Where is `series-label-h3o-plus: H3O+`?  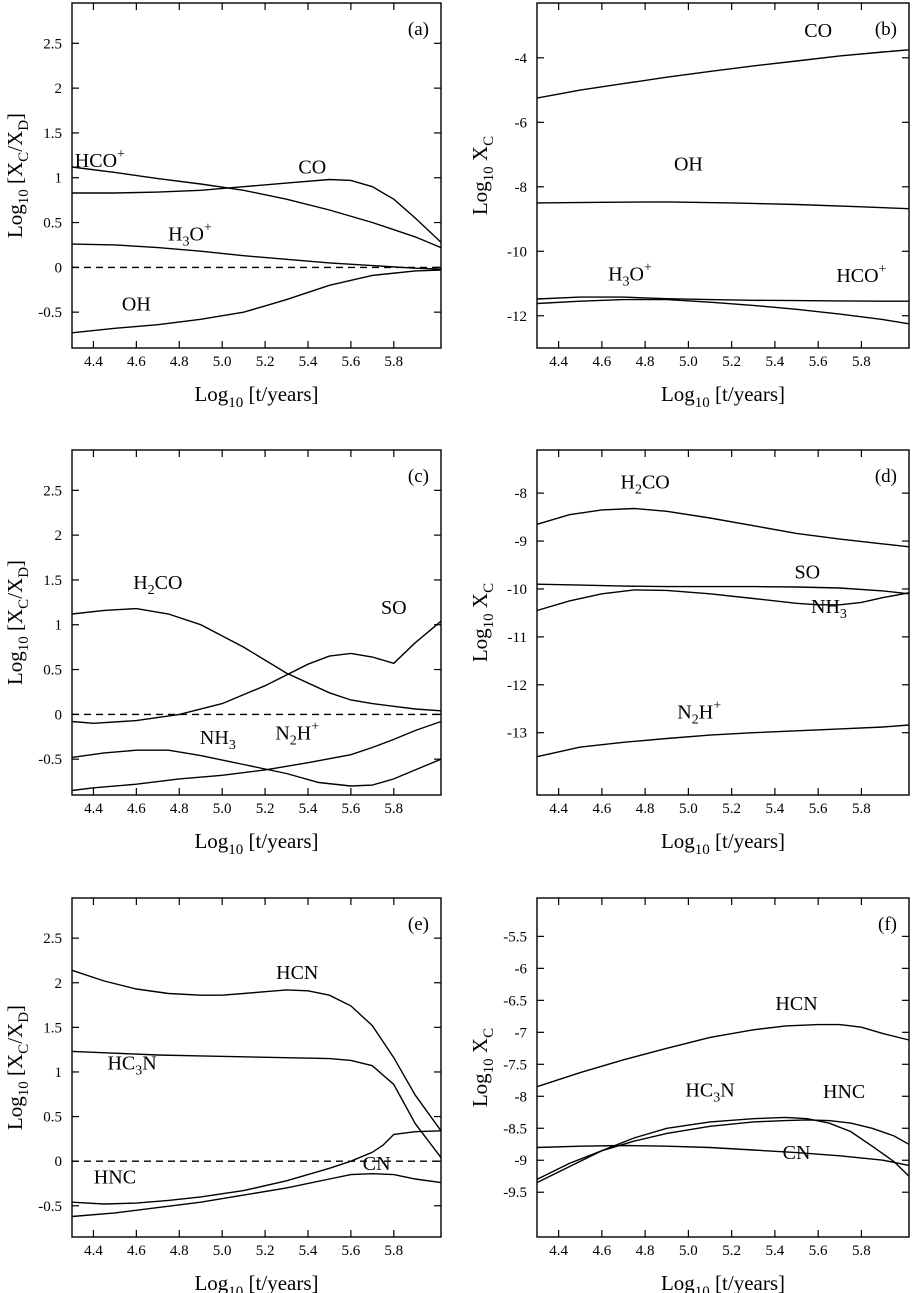 series-label-h3o-plus: H3O+ is located at coordinates (630, 274).